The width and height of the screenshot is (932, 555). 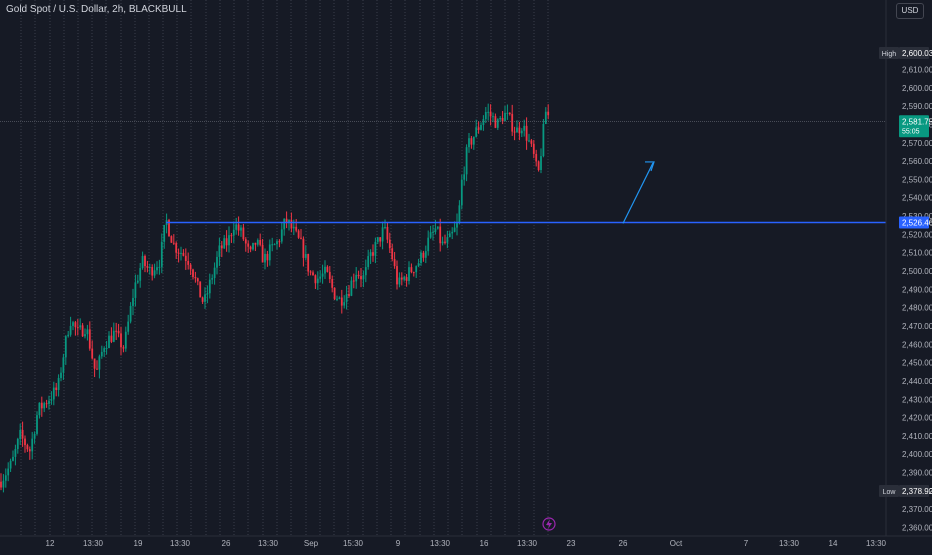 I want to click on last-price-tag-value-bg, so click(x=914, y=126).